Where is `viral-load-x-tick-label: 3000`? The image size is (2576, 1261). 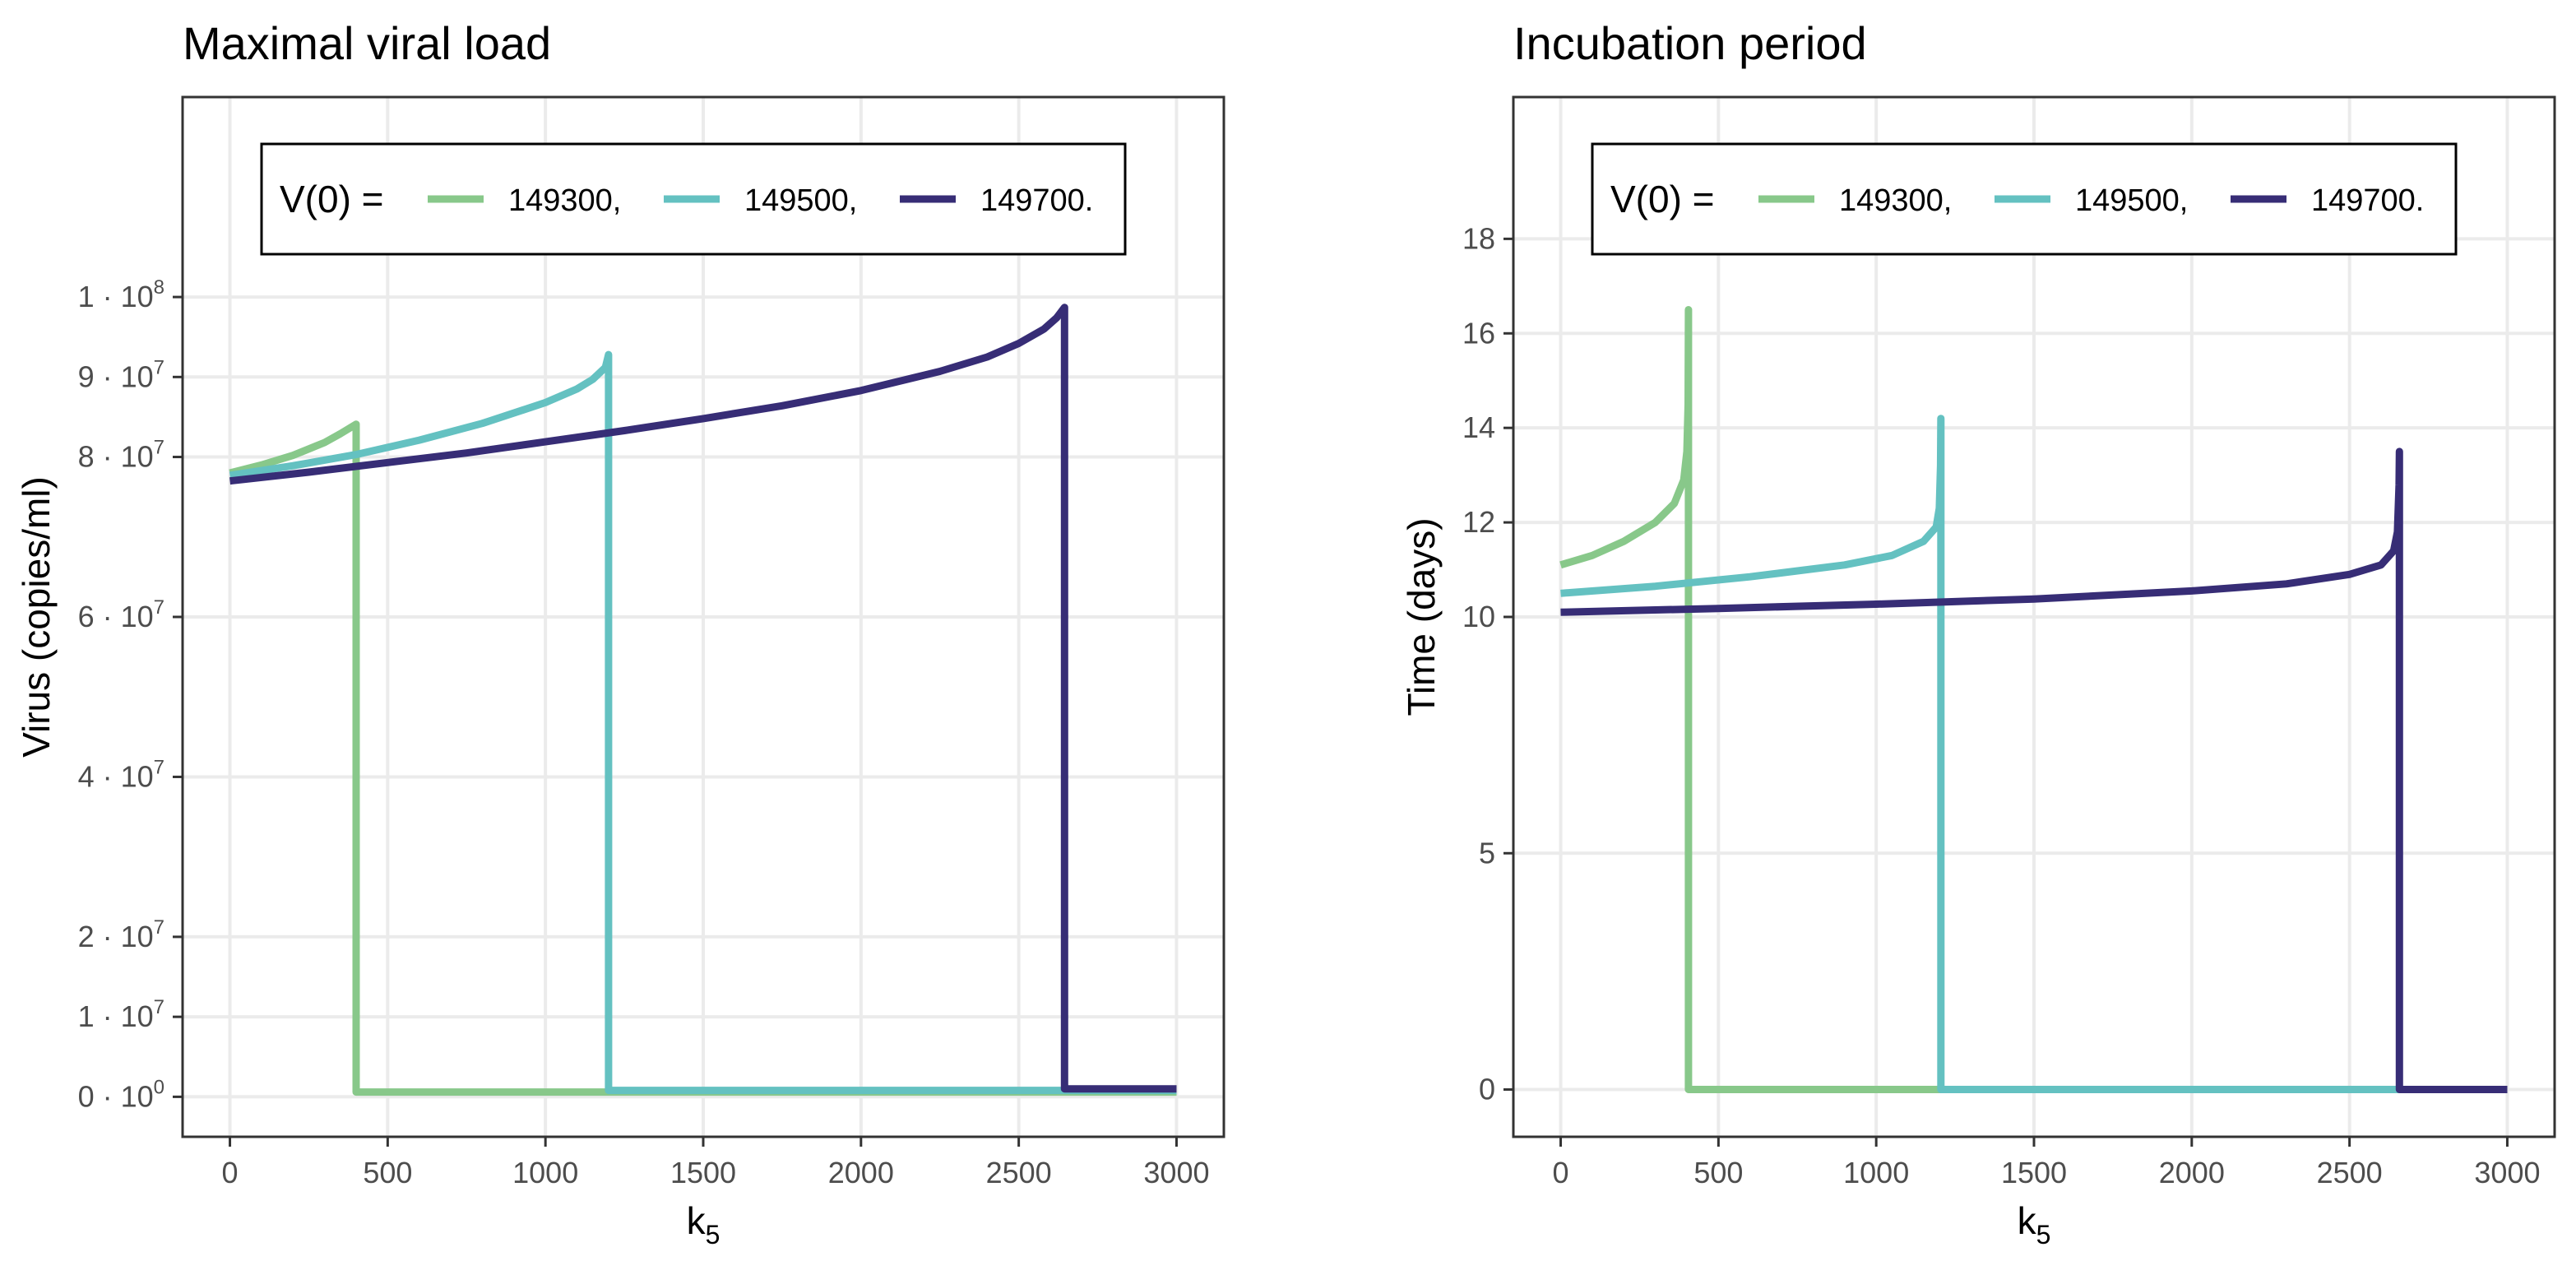 viral-load-x-tick-label: 3000 is located at coordinates (1176, 1172).